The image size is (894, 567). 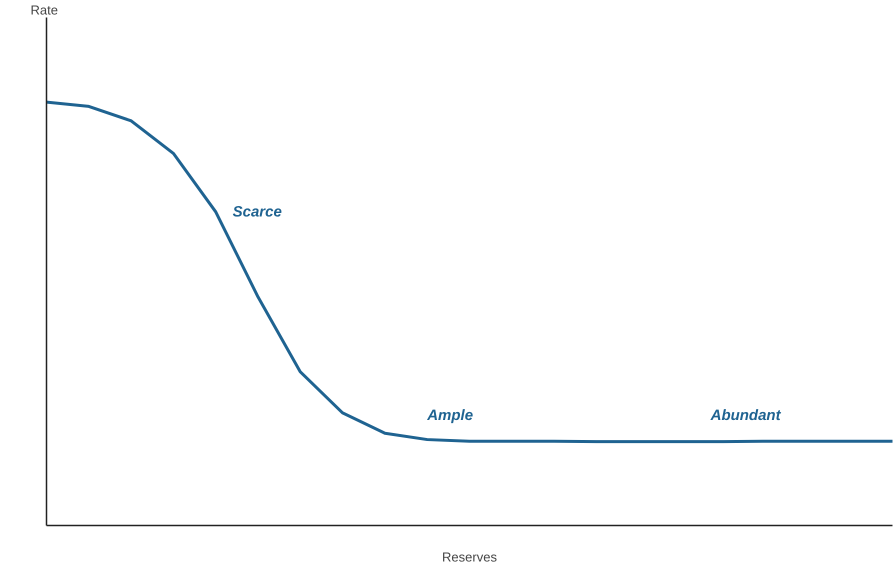 What do you see at coordinates (450, 415) in the screenshot?
I see `annotation: Ample` at bounding box center [450, 415].